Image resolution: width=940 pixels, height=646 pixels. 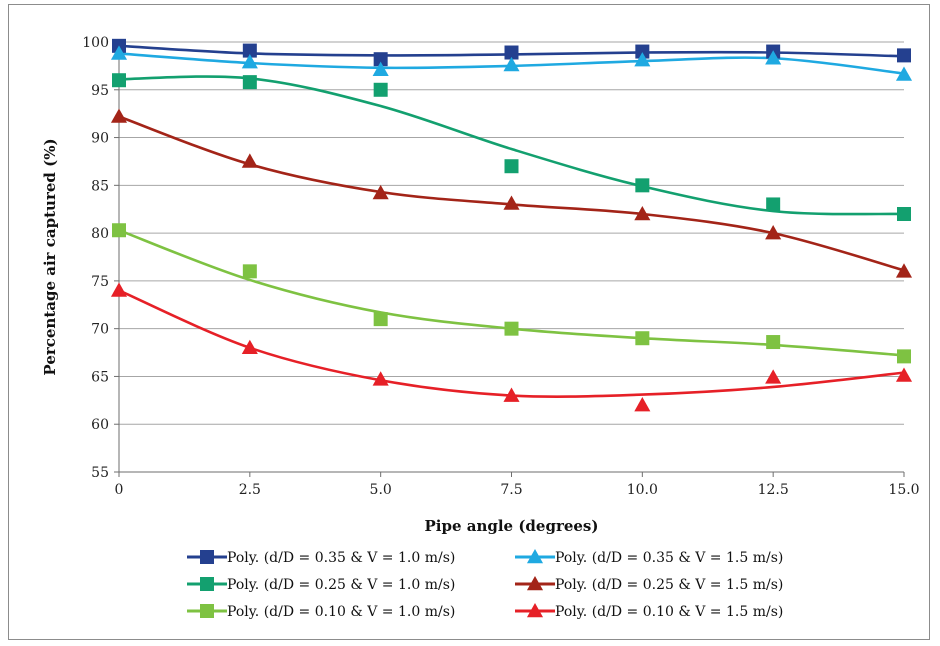 I want to click on y-tick-label: 55, so click(x=100, y=473).